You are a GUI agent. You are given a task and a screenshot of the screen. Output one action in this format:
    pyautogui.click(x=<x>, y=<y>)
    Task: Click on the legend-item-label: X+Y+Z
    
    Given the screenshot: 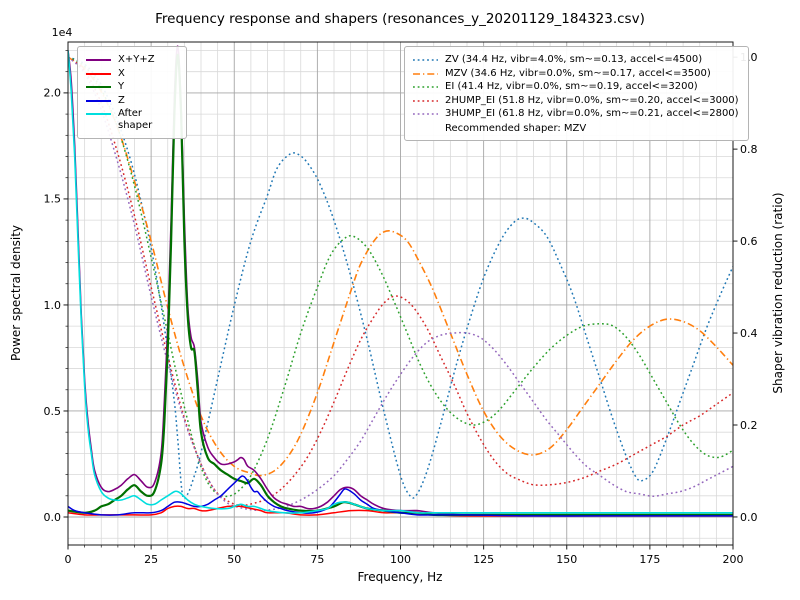 What is the action you would take?
    pyautogui.click(x=136, y=59)
    